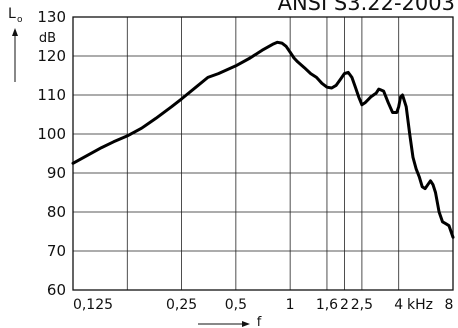  I want to click on x-tick-label: 4, so click(398, 305).